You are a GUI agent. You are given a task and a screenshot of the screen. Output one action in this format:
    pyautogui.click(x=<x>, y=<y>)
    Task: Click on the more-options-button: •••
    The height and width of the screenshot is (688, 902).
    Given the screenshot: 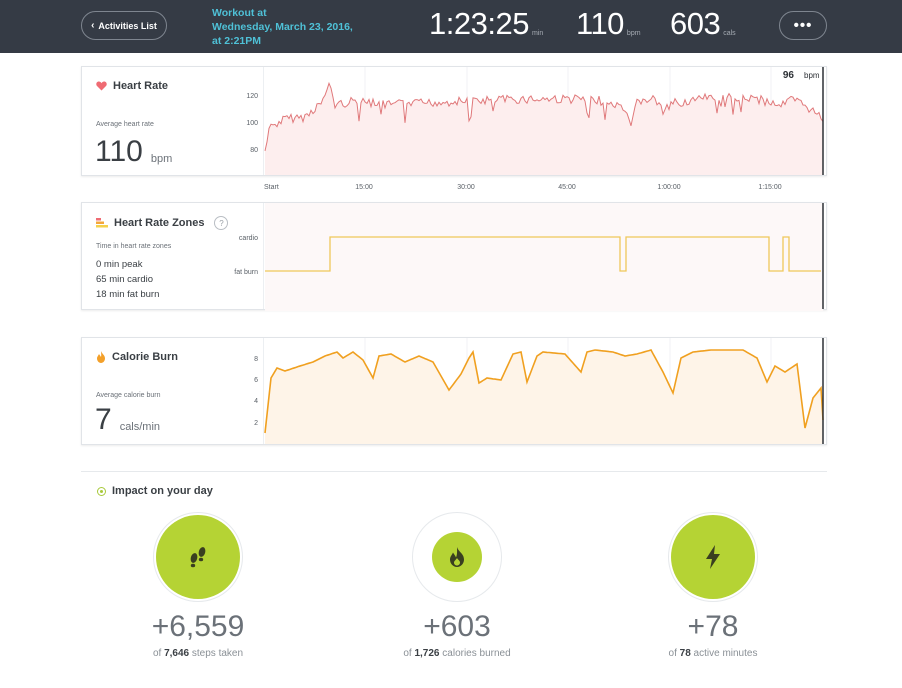 What is the action you would take?
    pyautogui.click(x=803, y=25)
    